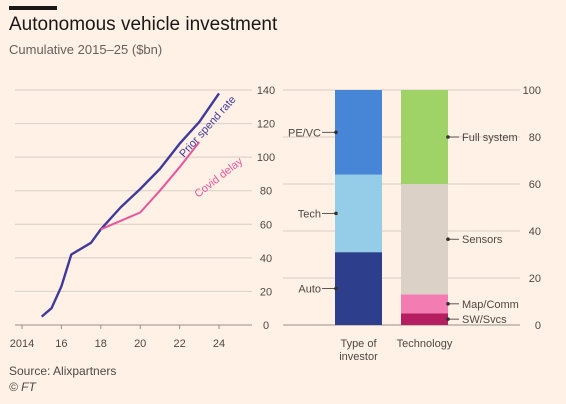 The image size is (566, 404). Describe the element at coordinates (358, 357) in the screenshot. I see `bar-category-label: investor` at that location.